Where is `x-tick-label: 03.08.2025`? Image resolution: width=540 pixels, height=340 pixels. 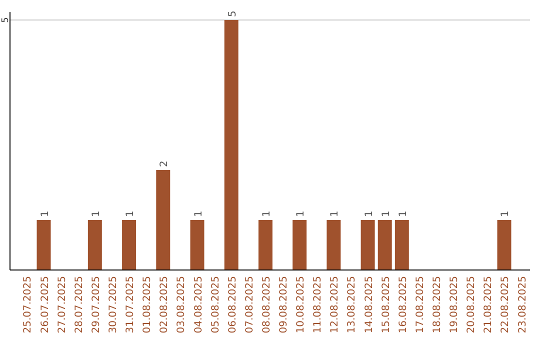
x-tick-label: 03.08.2025 is located at coordinates (182, 305).